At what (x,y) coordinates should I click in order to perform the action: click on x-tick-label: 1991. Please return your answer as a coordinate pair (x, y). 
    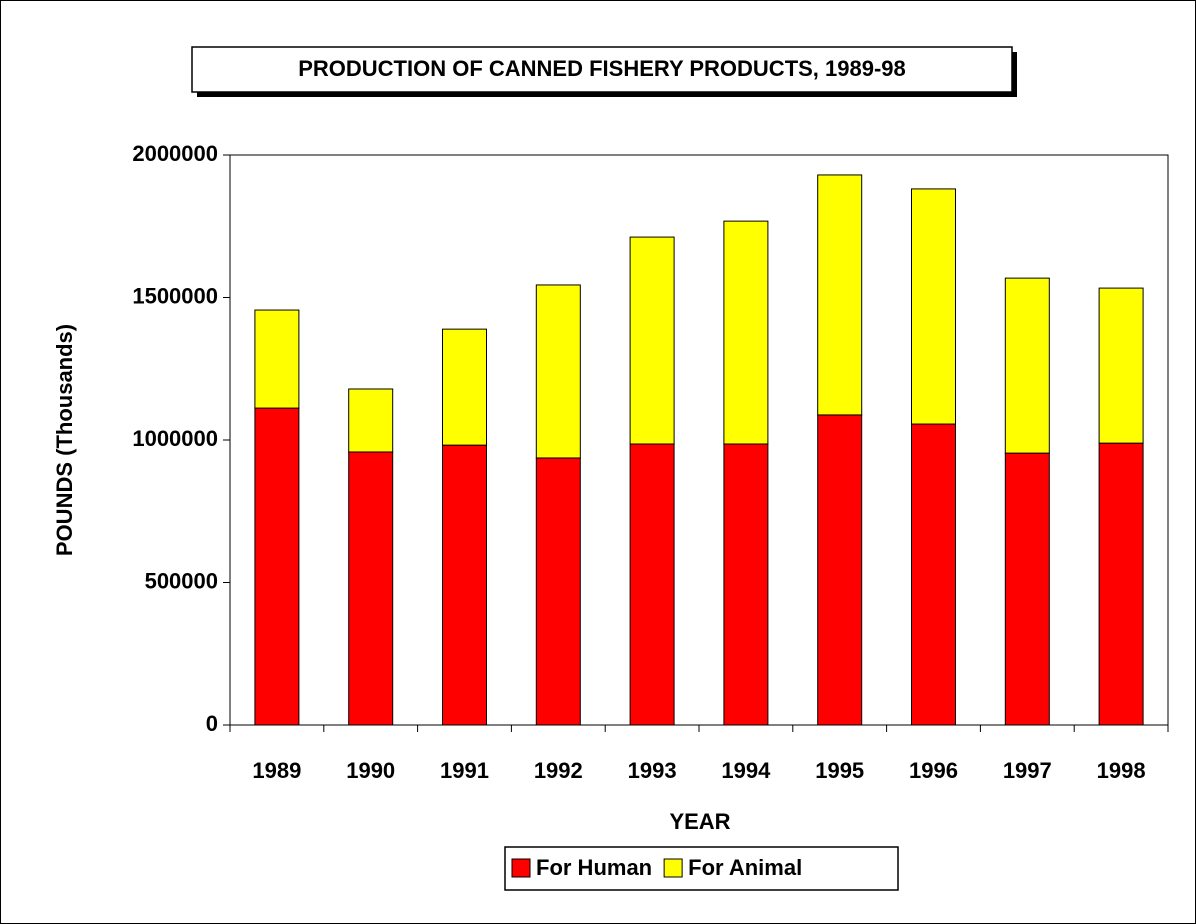
    Looking at the image, I should click on (464, 770).